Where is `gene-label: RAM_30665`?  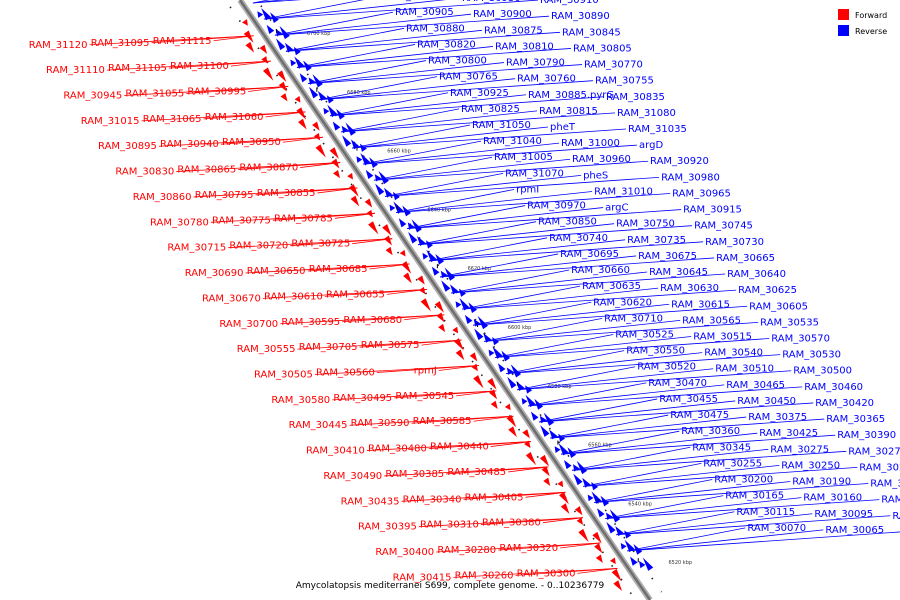
gene-label: RAM_30665 is located at coordinates (745, 258).